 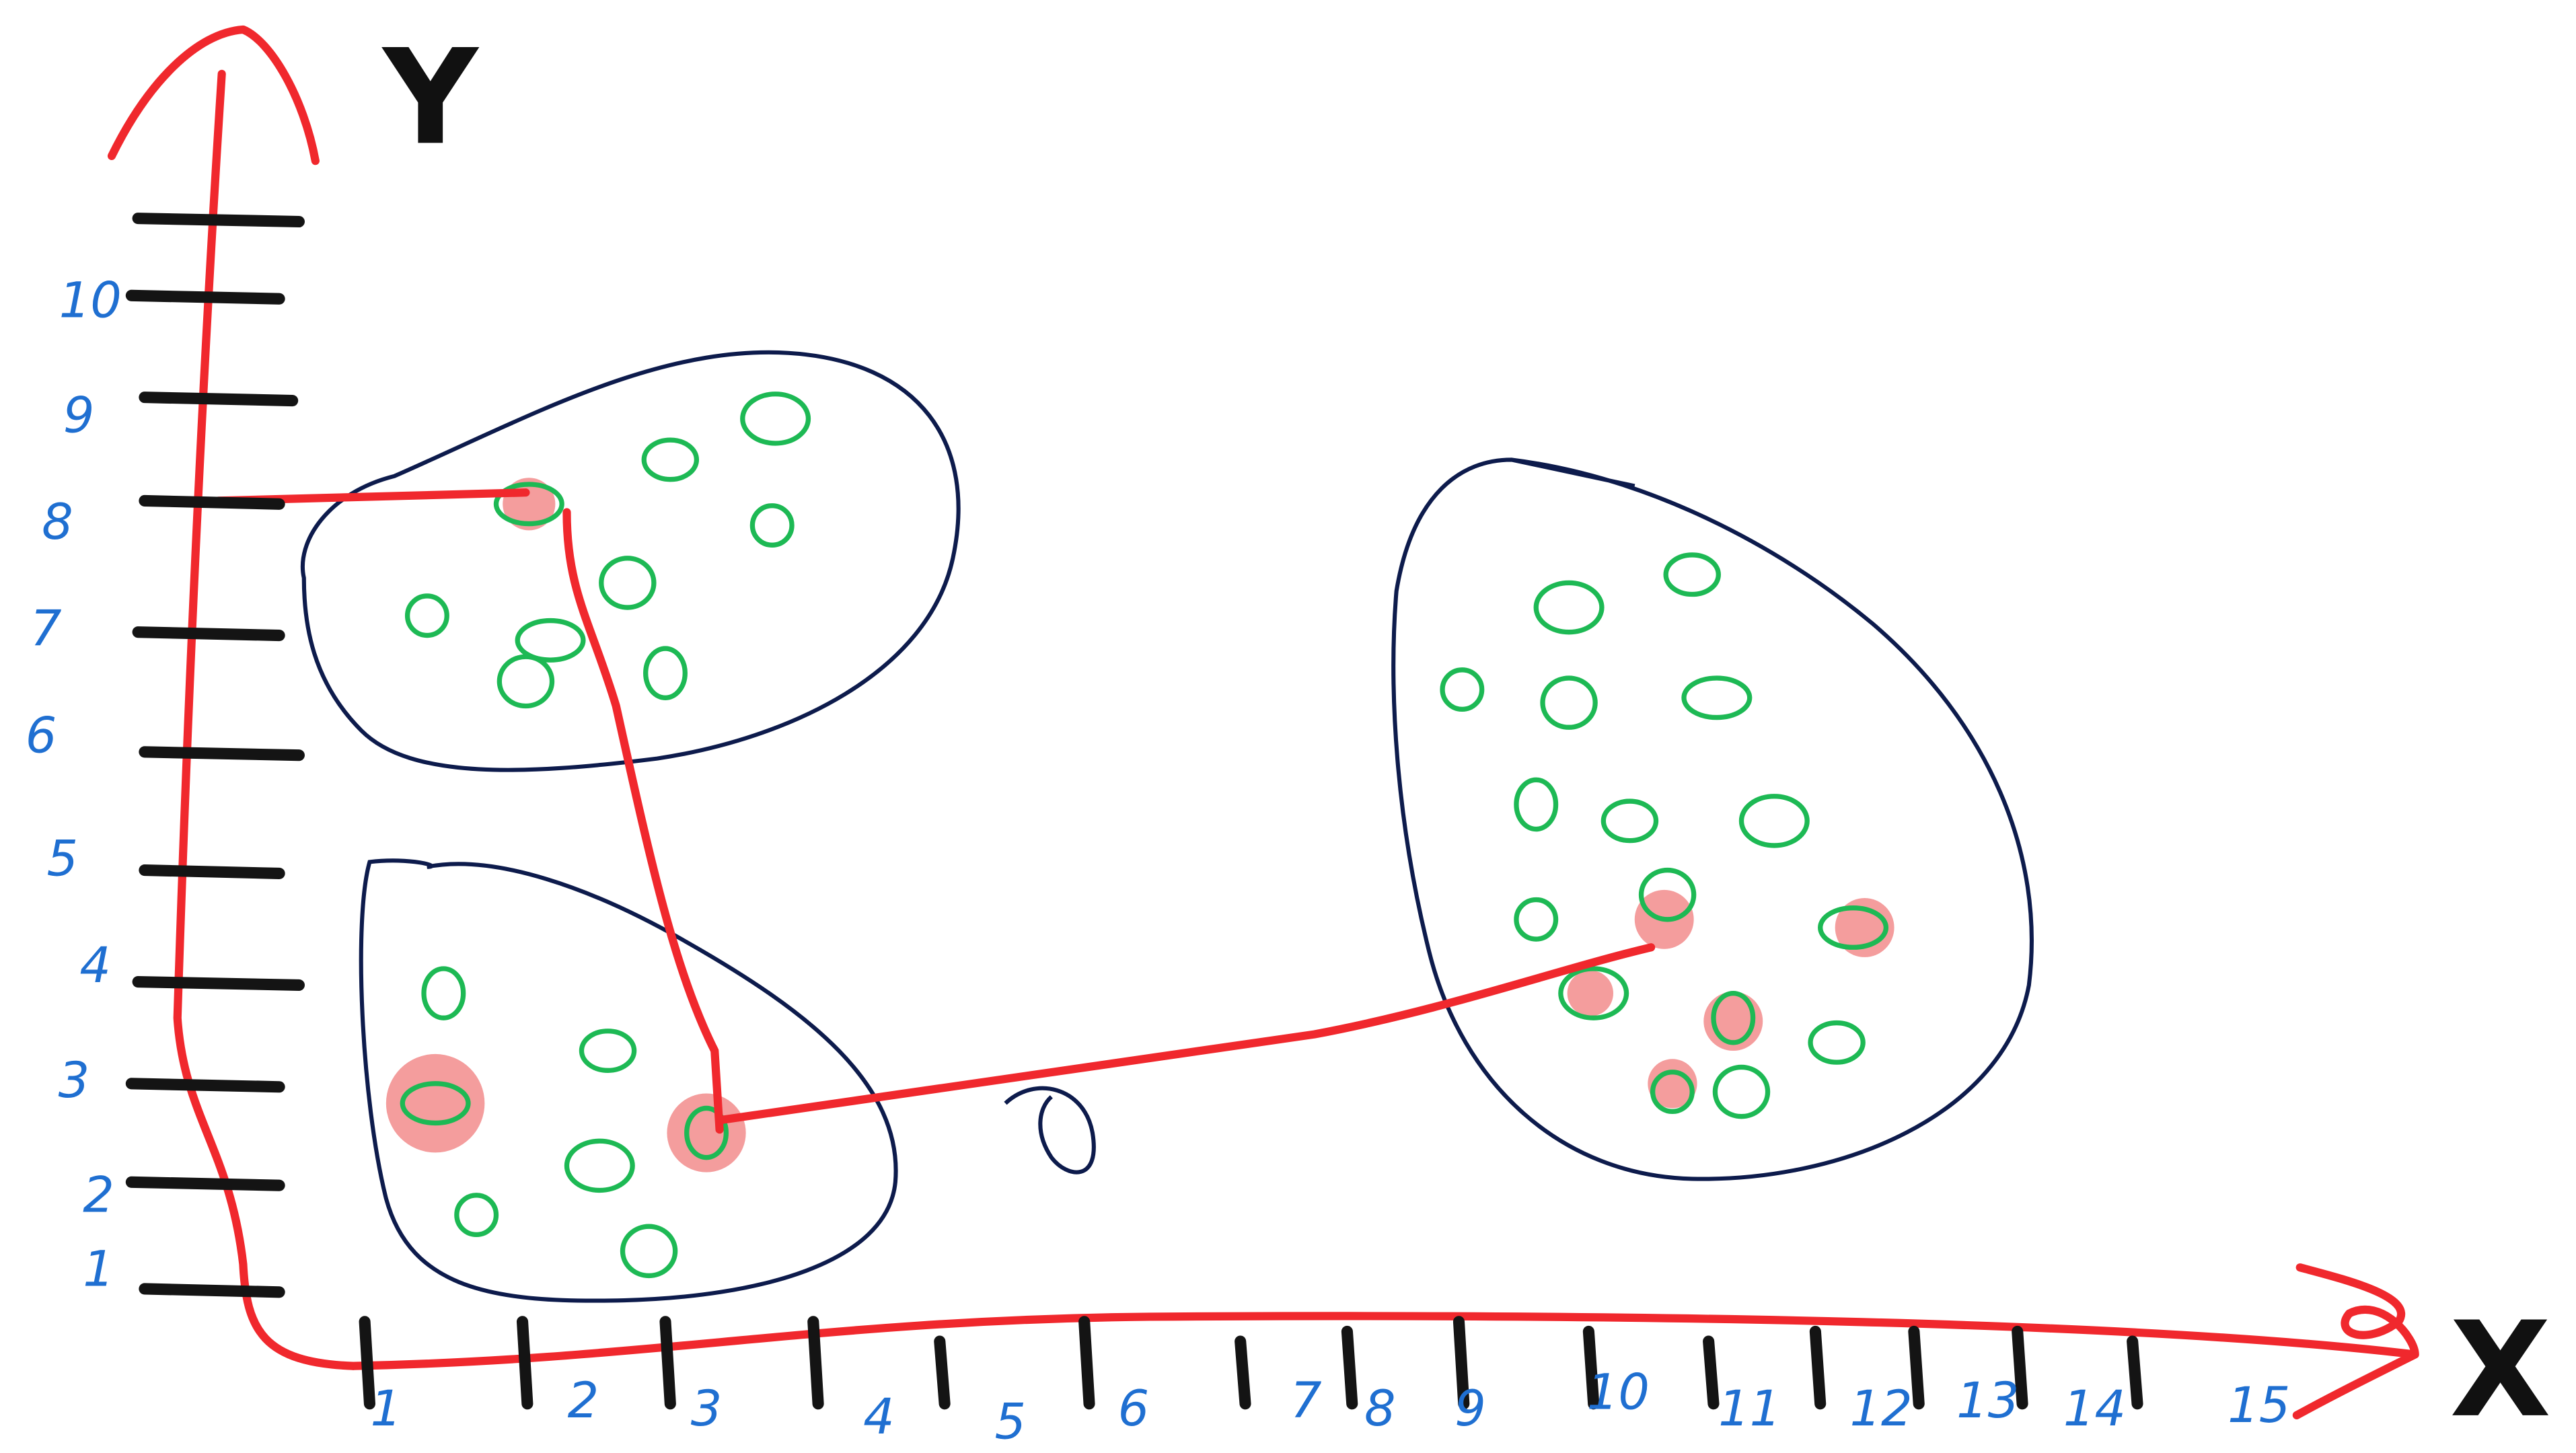 What do you see at coordinates (386, 1409) in the screenshot?
I see `x-tick-label: 1` at bounding box center [386, 1409].